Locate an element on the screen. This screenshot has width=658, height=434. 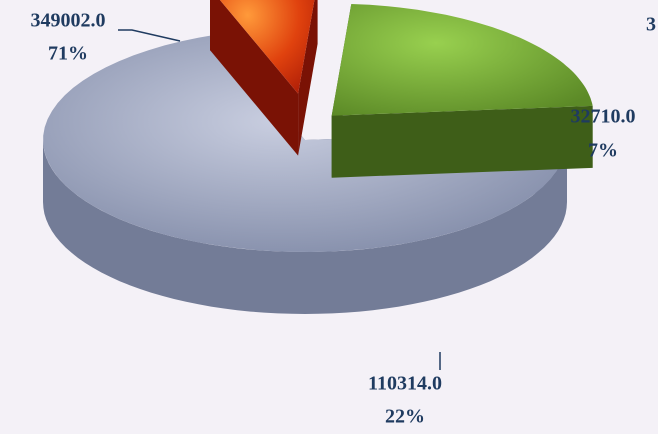
cropped-label: 3 is located at coordinates (651, 25).